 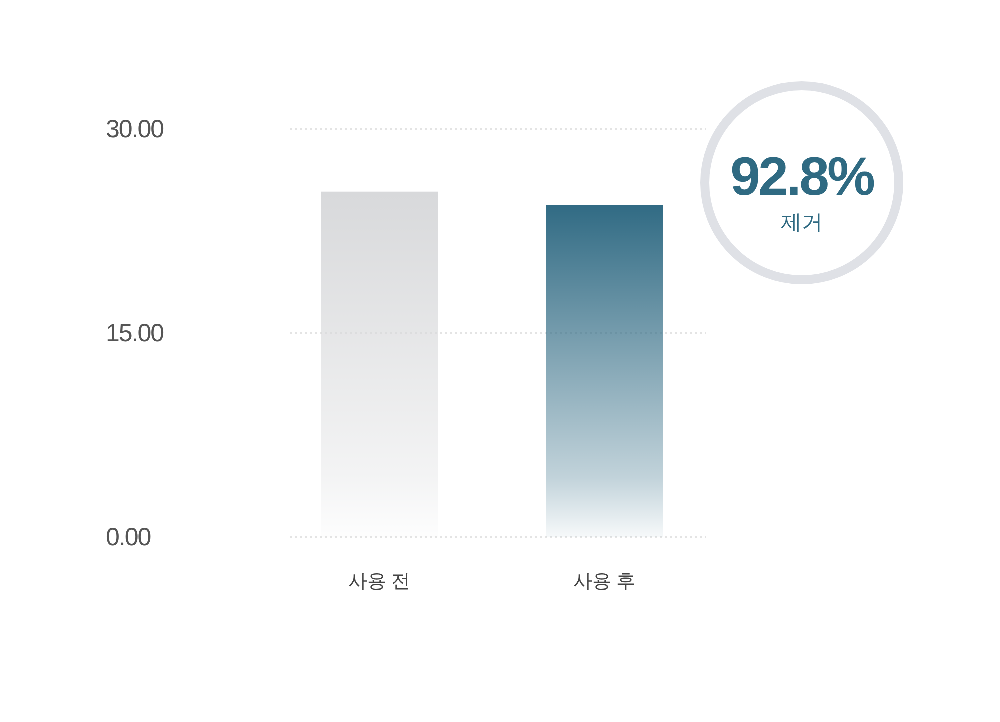 I want to click on y-tick-label: 30.00, so click(x=135, y=129).